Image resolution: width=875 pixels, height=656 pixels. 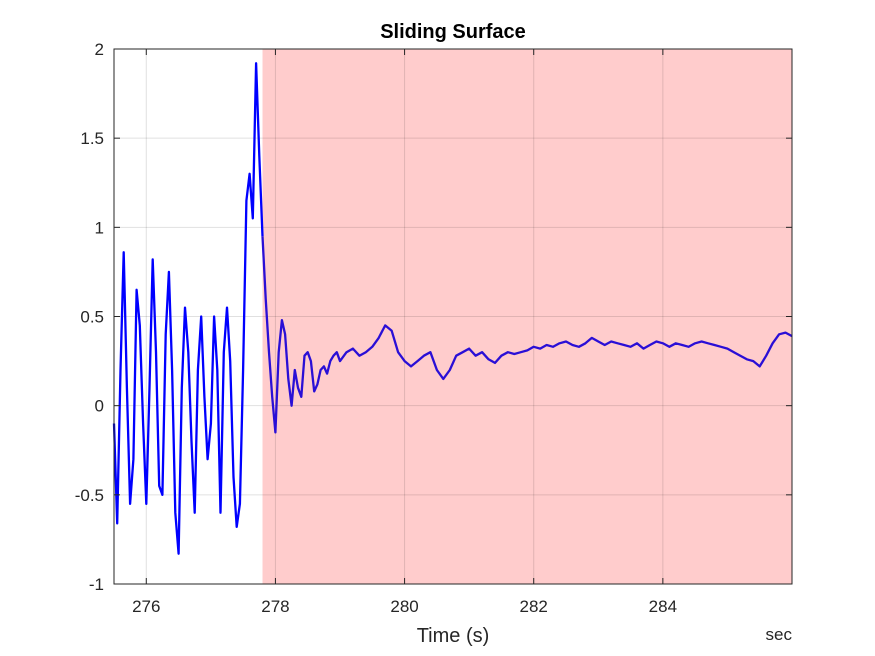 I want to click on y-tick-labels: -1 -0.5 0 0.5 1 1.5 2, so click(x=89, y=317).